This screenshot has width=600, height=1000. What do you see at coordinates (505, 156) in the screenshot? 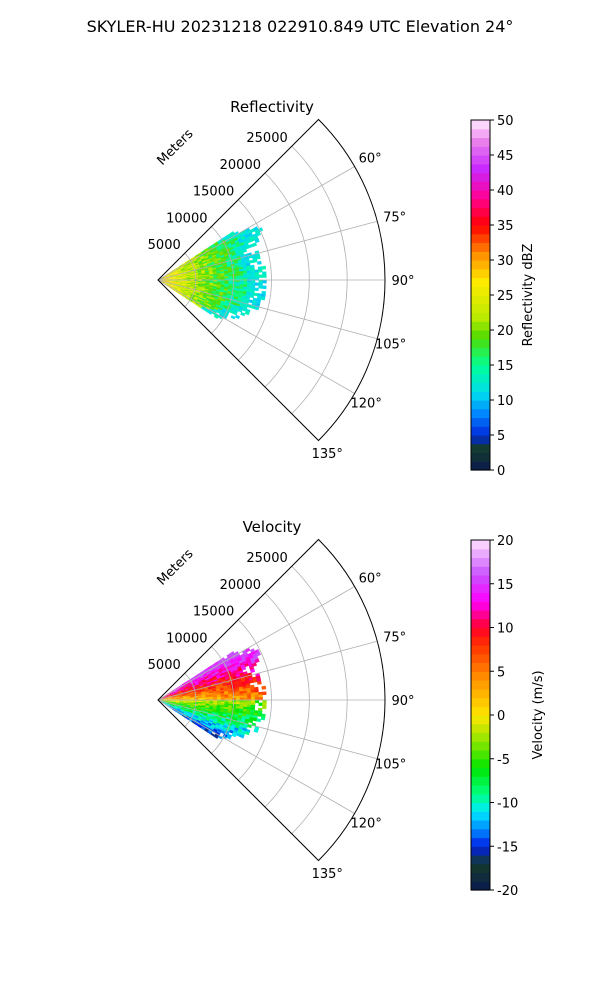
I see `colorbar-tick-label: 45` at bounding box center [505, 156].